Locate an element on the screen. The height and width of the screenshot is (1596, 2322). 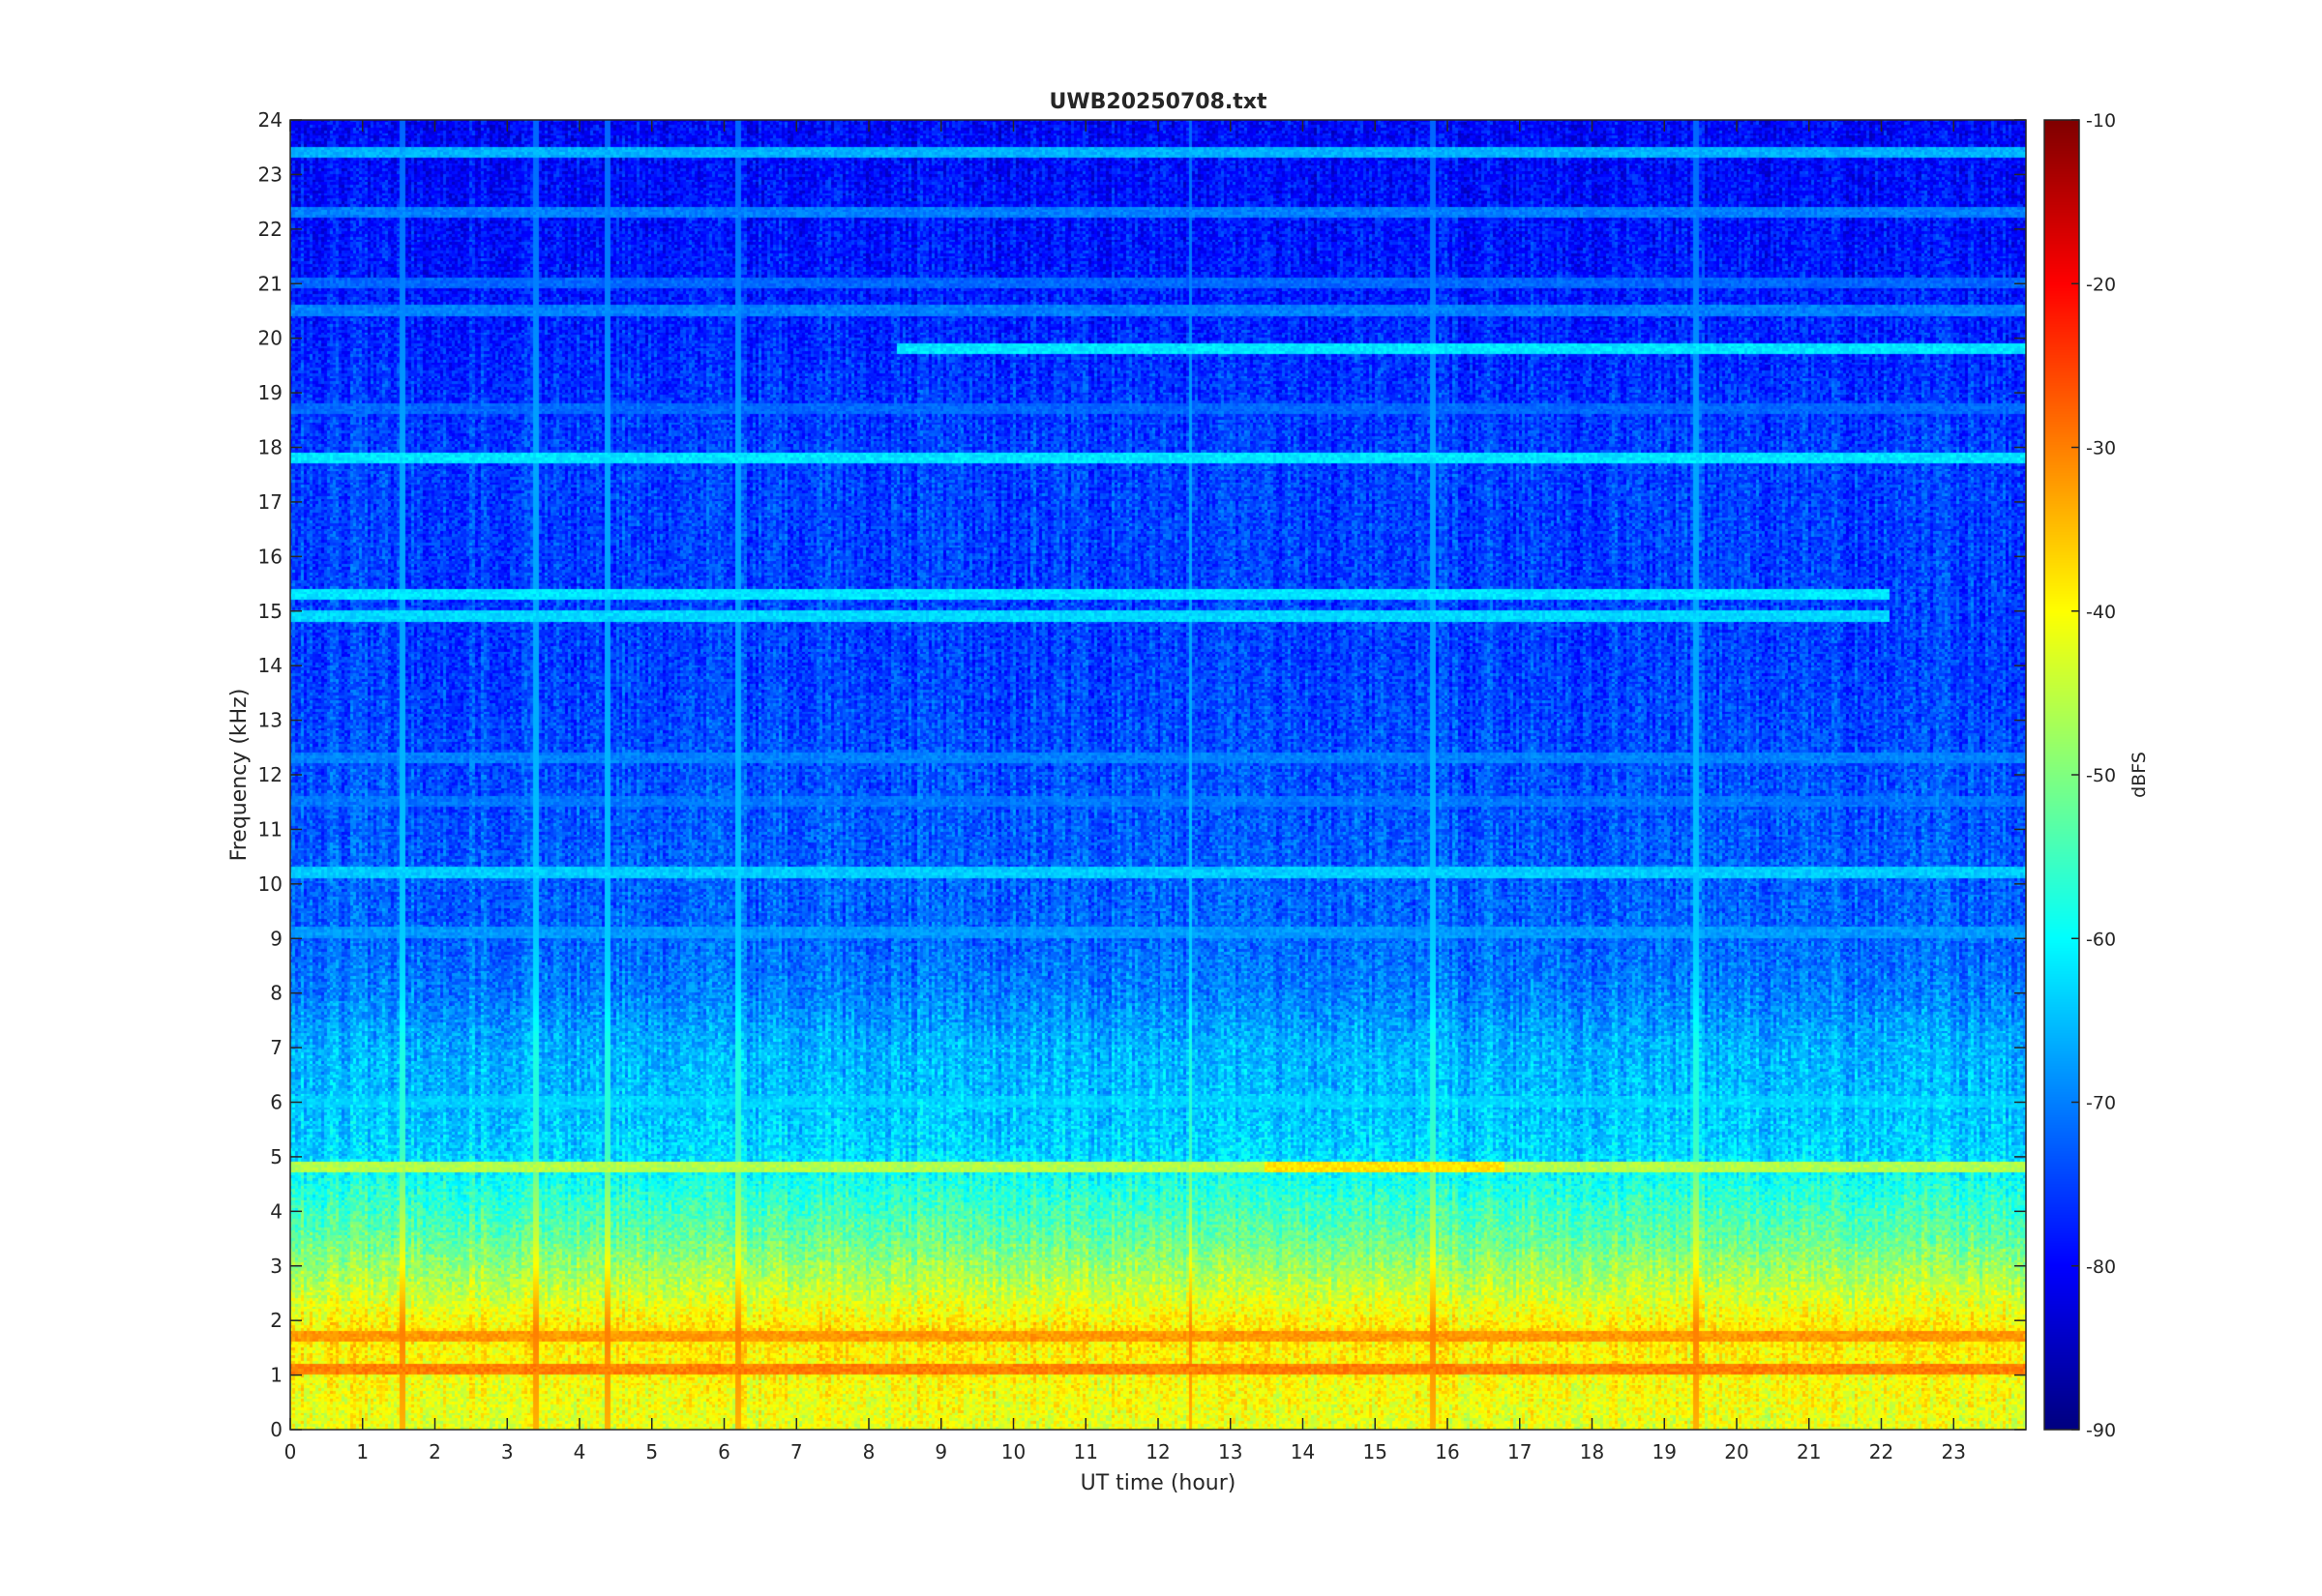
x-tick-label: 19 is located at coordinates (1664, 1451).